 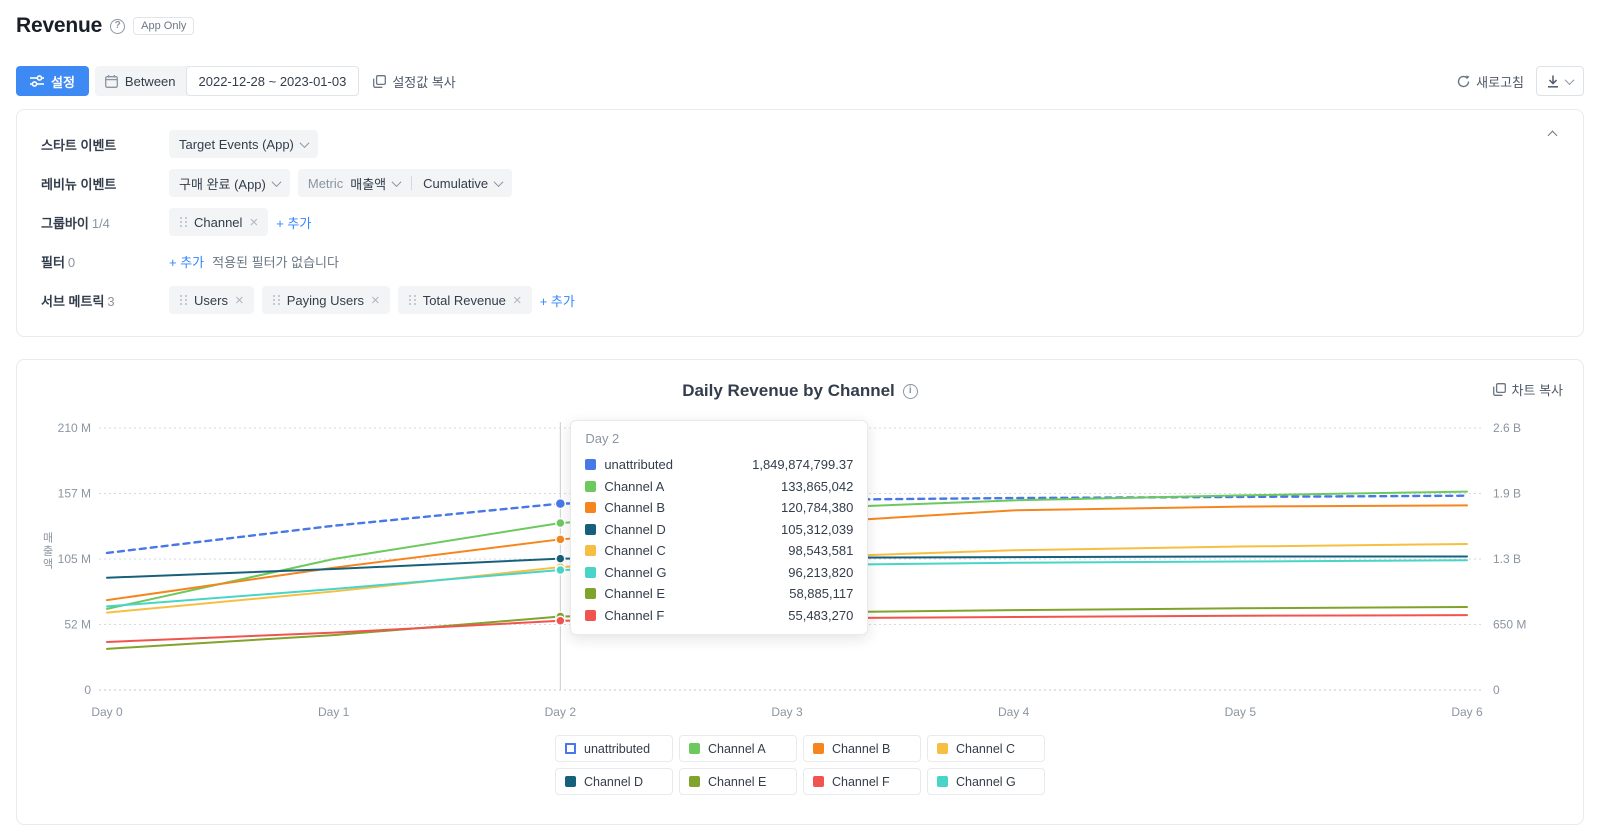 What do you see at coordinates (293, 222) in the screenshot?
I see `add-group-by-button: + 추가` at bounding box center [293, 222].